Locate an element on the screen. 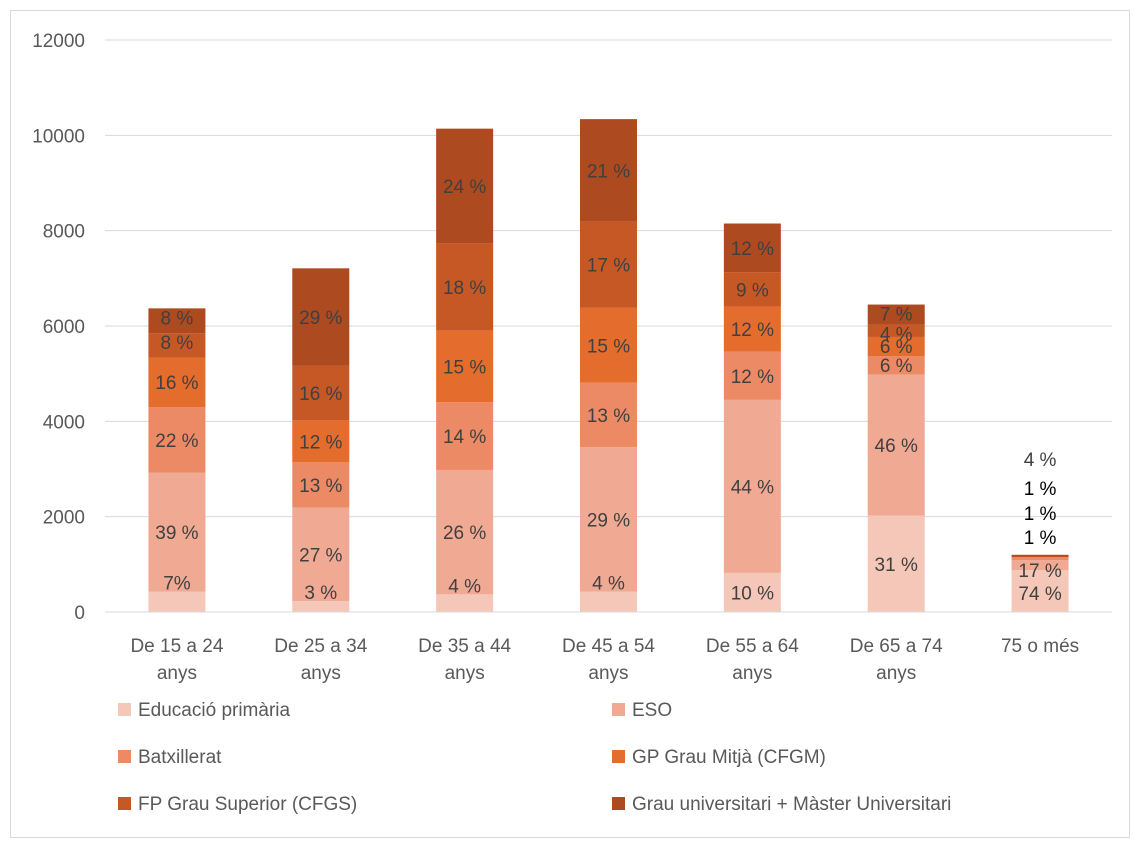 The height and width of the screenshot is (843, 1135). legend-label: FP Grau Superior (CFGS) is located at coordinates (247, 804).